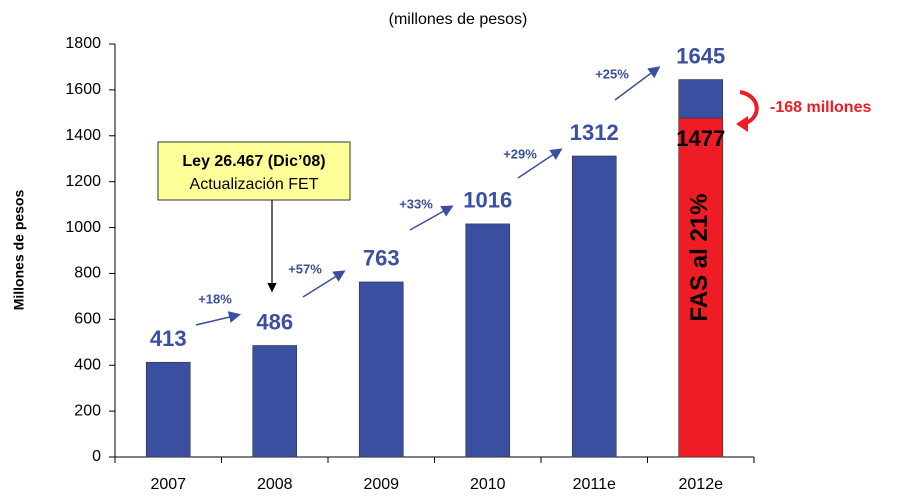 The image size is (901, 497). What do you see at coordinates (83, 181) in the screenshot?
I see `y-tick-label: 1200` at bounding box center [83, 181].